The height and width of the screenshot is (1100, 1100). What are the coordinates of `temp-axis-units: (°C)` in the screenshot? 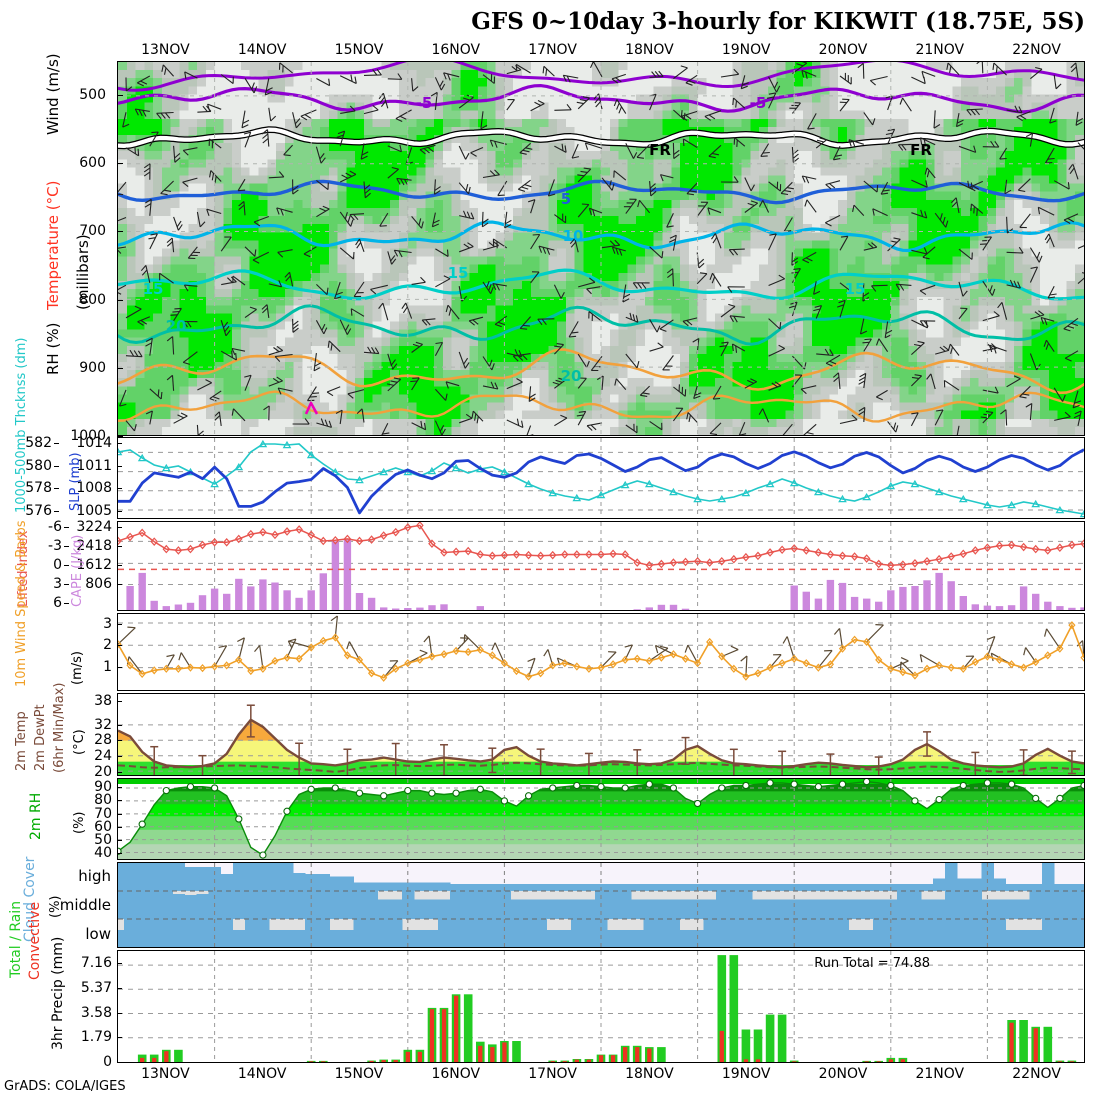 It's located at (79, 742).